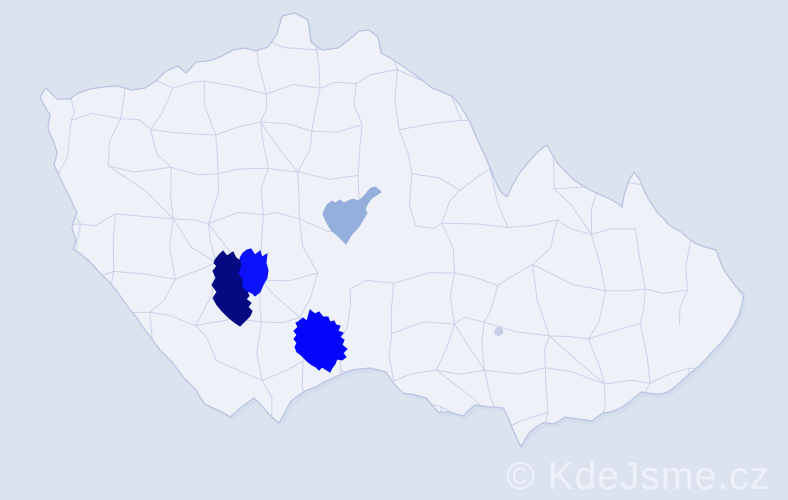 This screenshot has height=500, width=788. Describe the element at coordinates (253, 272) in the screenshot. I see `district-blue-north` at that location.